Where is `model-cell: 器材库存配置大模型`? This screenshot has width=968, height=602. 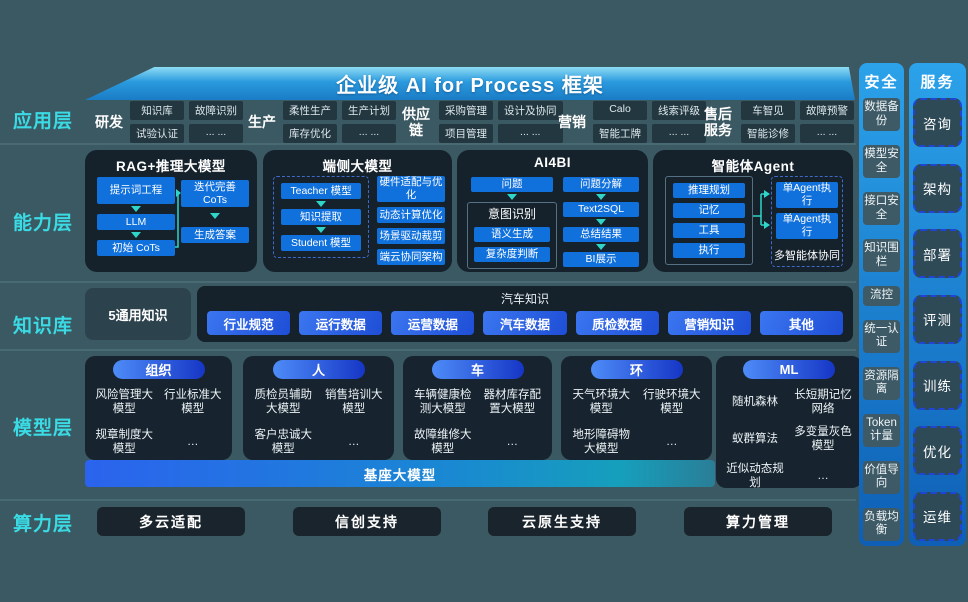
model-cell: 器材库存配置大模型 is located at coordinates (512, 402).